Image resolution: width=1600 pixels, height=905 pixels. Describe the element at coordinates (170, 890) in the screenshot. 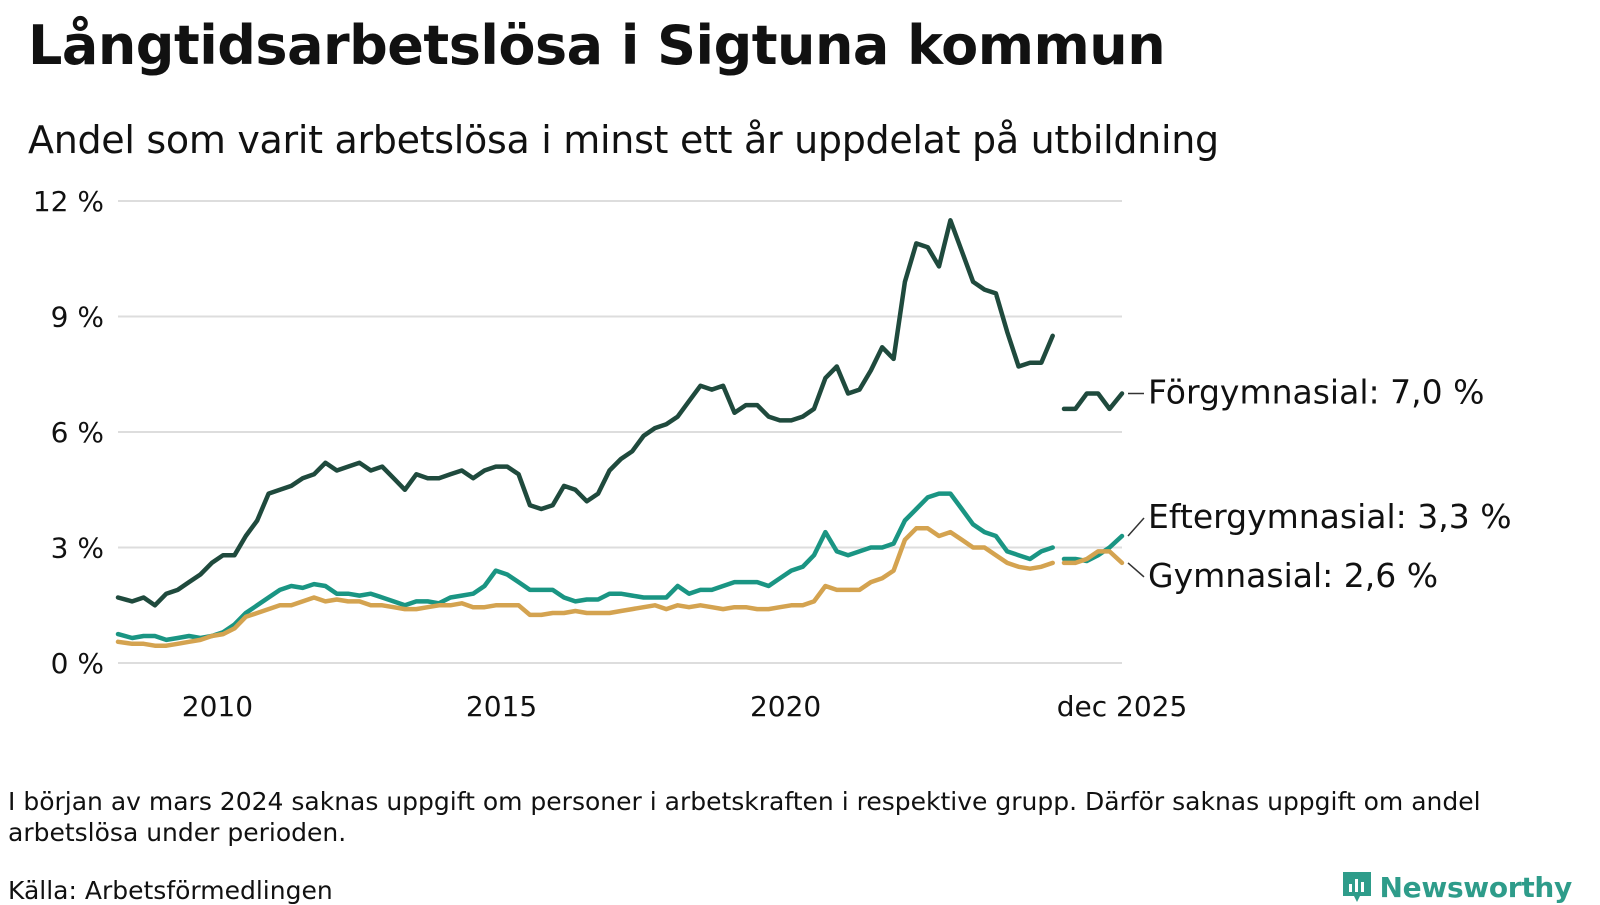

I see `source-note: Källa: Arbetsförmedlingen` at that location.